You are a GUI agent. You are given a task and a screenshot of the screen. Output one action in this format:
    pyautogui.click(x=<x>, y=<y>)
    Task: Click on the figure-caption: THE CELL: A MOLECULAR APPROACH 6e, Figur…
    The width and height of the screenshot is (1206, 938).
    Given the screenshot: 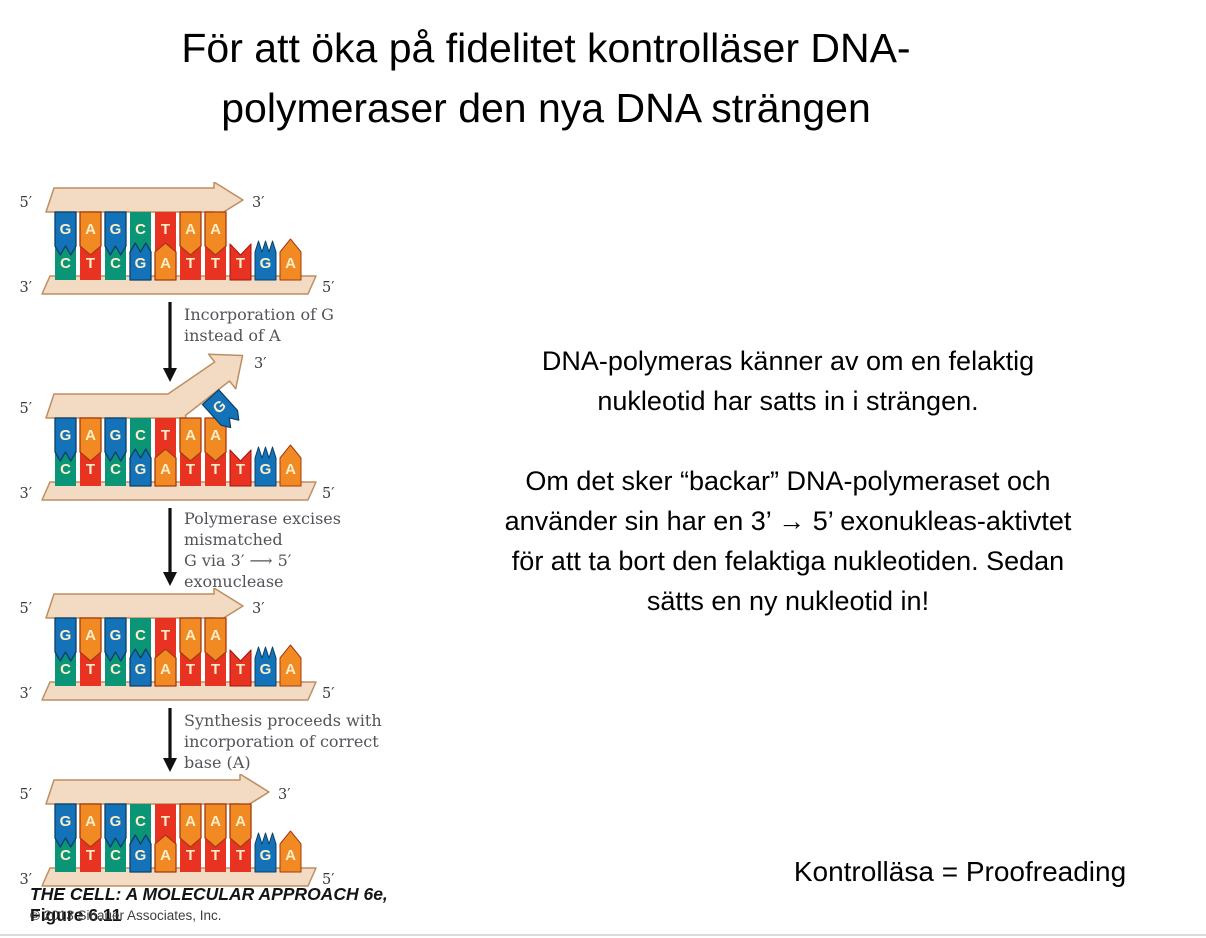 What is the action you would take?
    pyautogui.click(x=235, y=905)
    